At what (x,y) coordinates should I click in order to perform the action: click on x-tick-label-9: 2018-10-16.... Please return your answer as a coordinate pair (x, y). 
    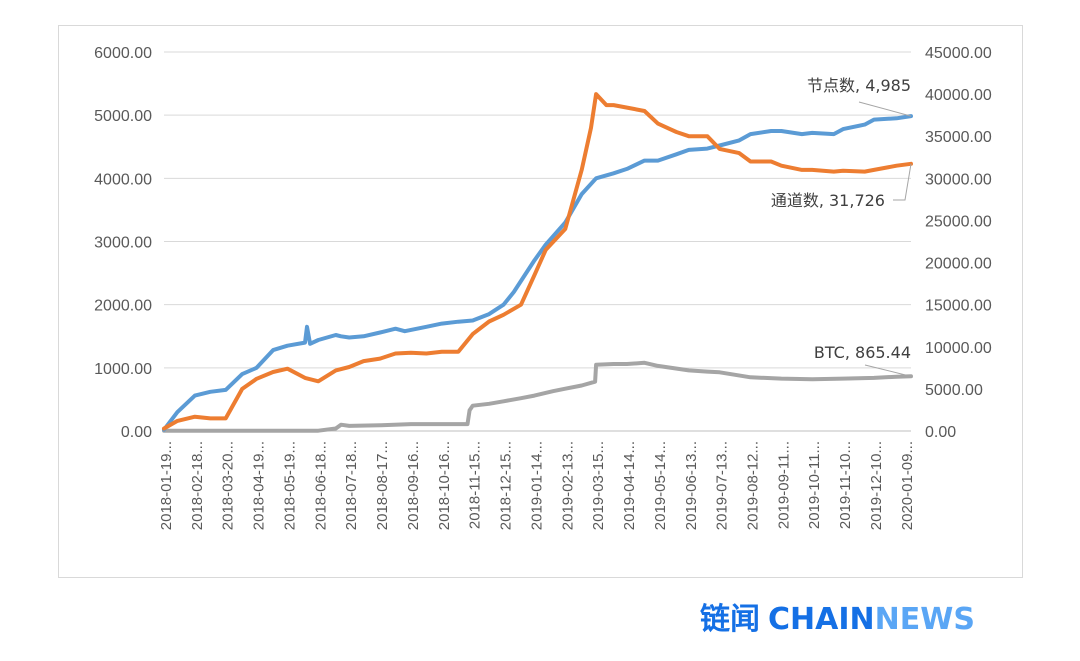
    Looking at the image, I should click on (444, 485).